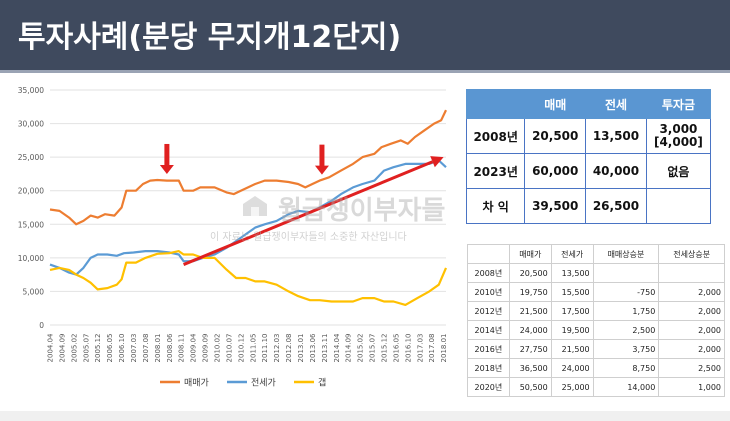 The height and width of the screenshot is (421, 730). I want to click on legend-label: 갭, so click(322, 383).